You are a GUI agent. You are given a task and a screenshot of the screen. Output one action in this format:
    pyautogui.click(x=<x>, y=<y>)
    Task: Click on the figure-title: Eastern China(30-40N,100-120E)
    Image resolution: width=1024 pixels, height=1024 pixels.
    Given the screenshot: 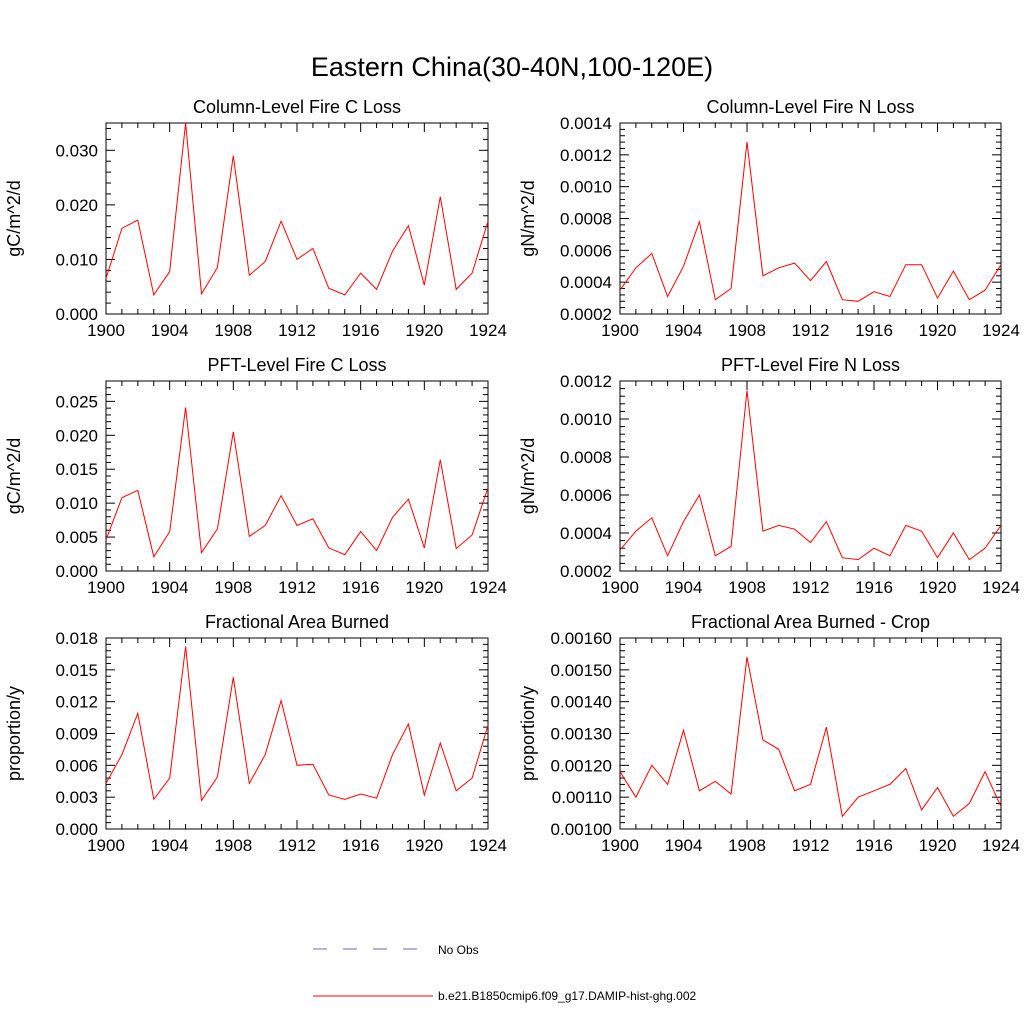 What is the action you would take?
    pyautogui.click(x=512, y=67)
    